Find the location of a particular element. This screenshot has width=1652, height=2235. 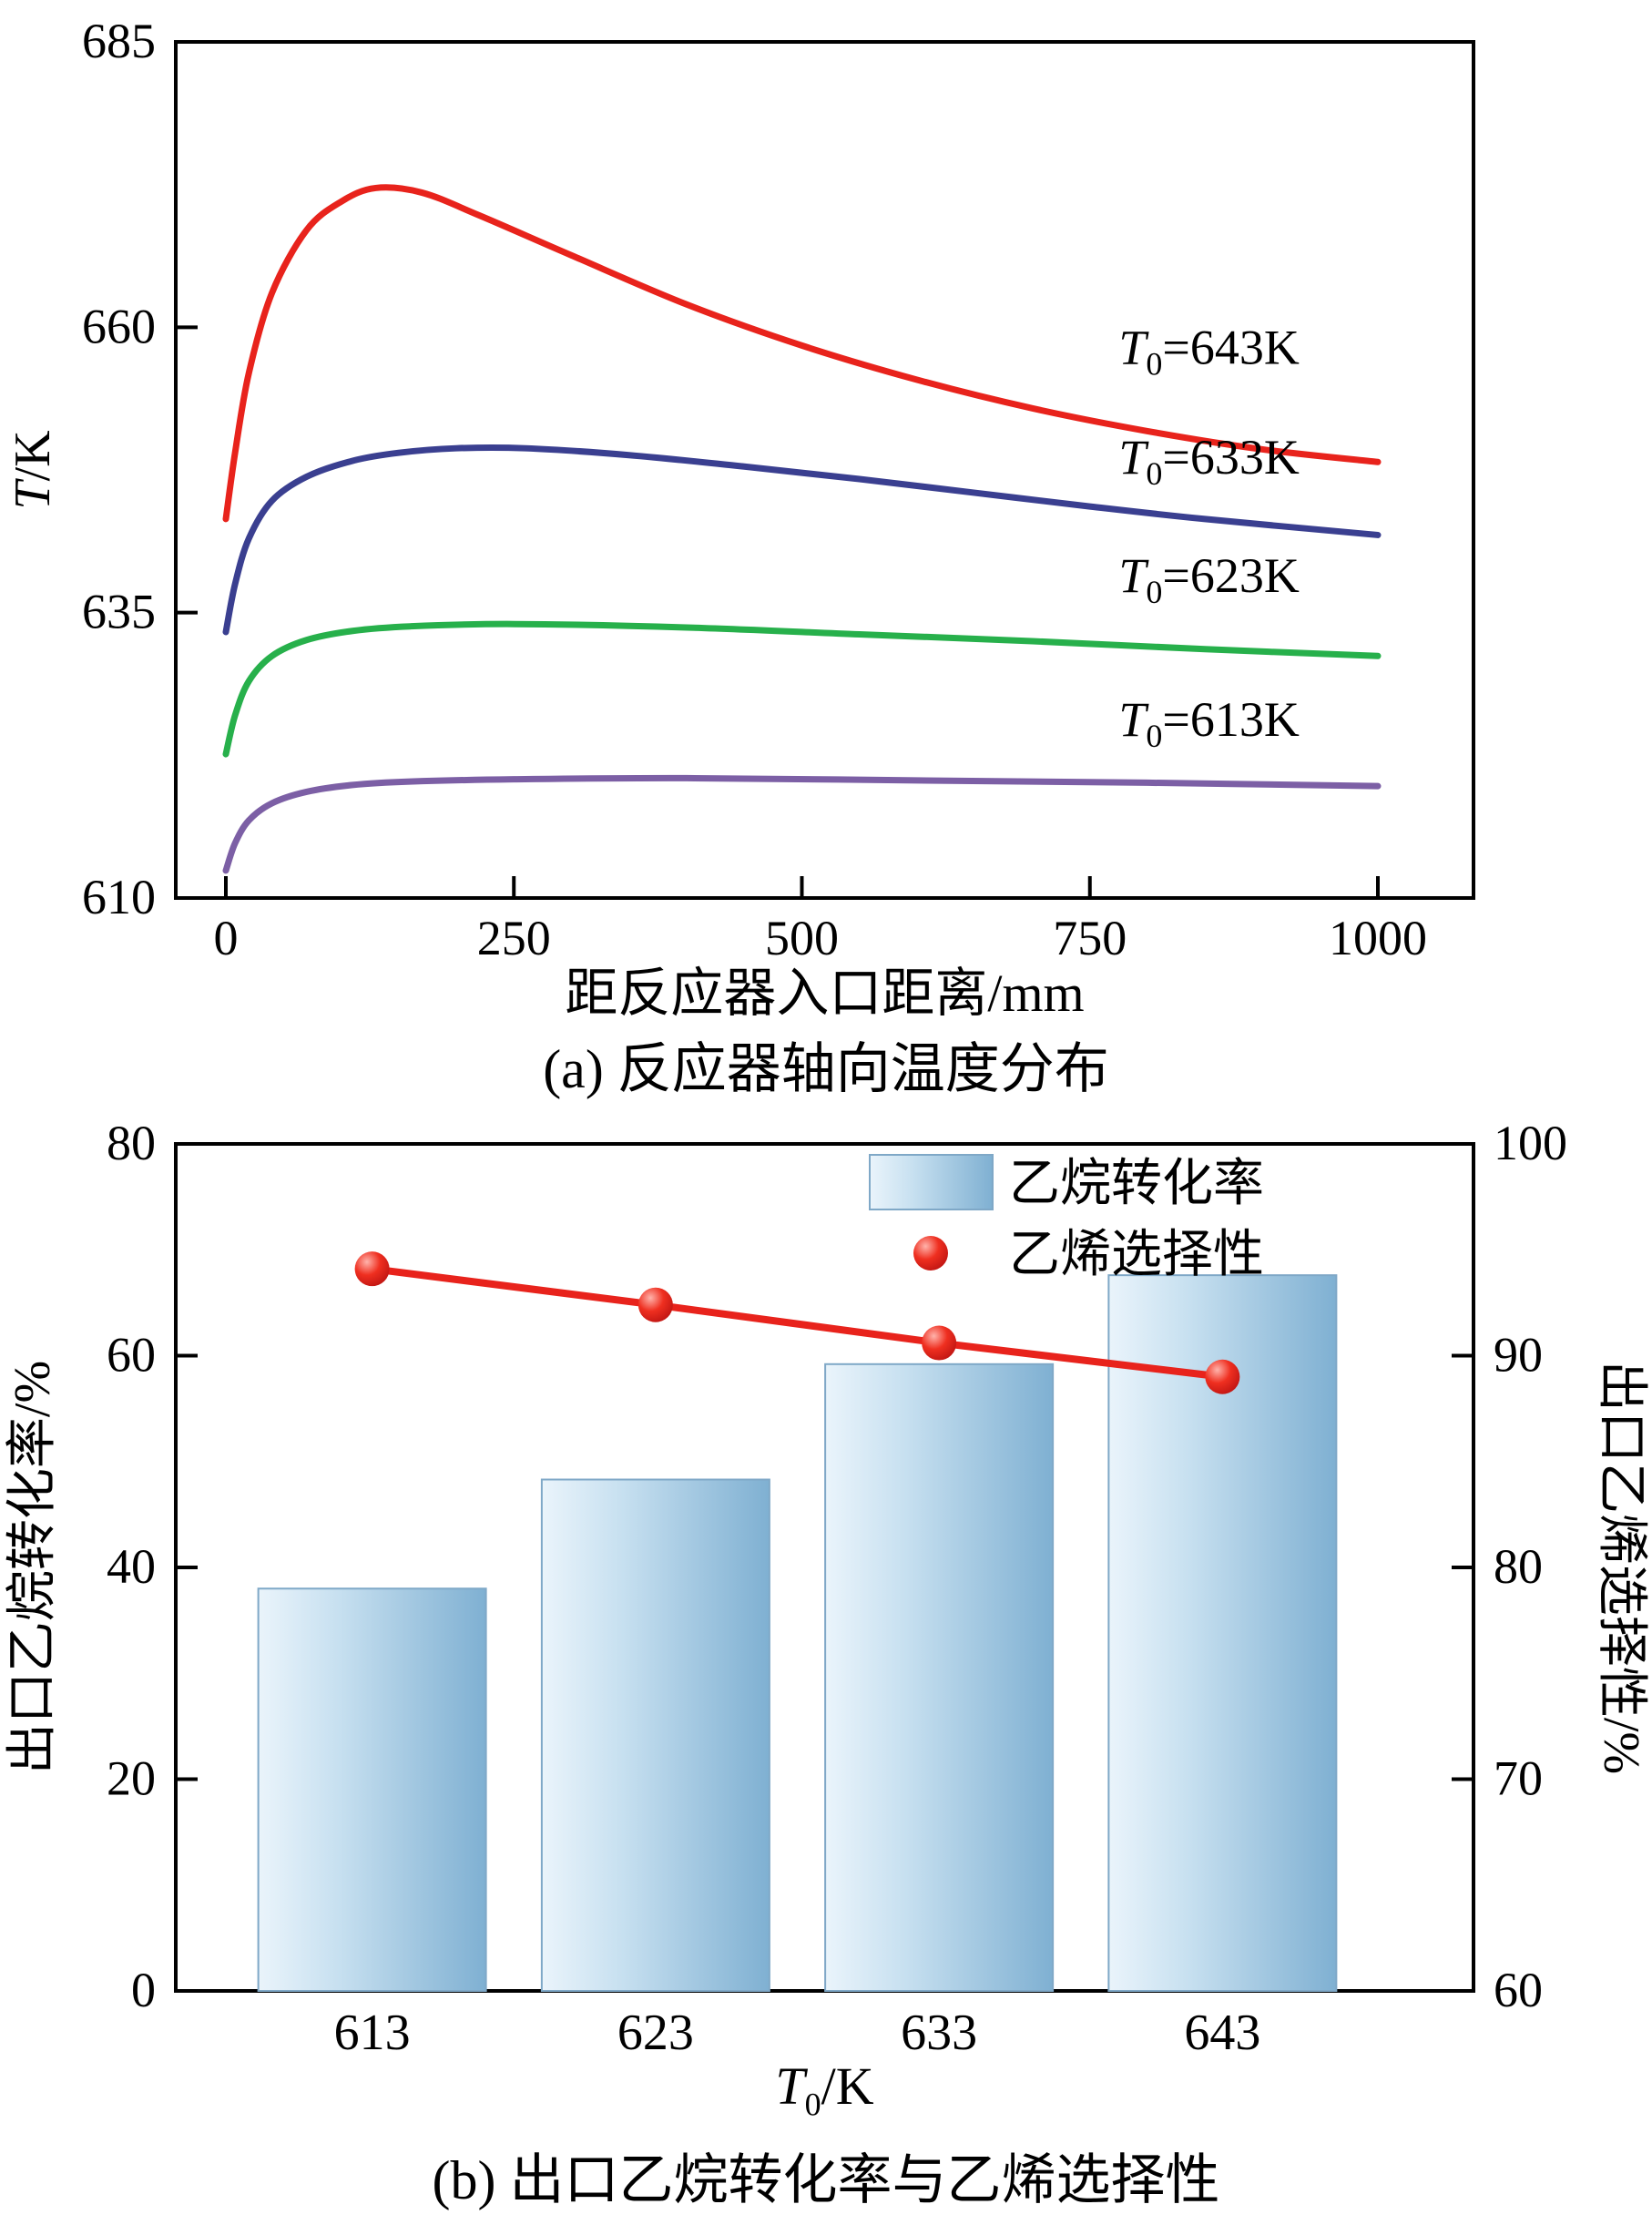

panel-b-caption: (b) 出口乙烷转化率与乙烯选择性 is located at coordinates (826, 2179).